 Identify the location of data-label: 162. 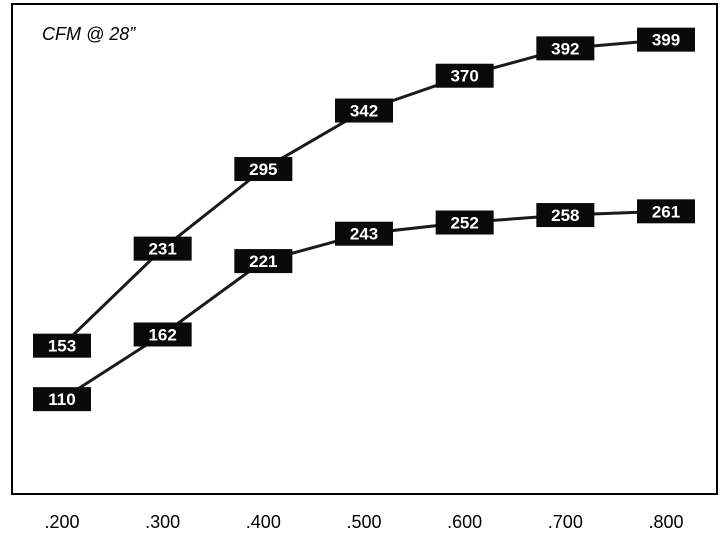
(162, 334).